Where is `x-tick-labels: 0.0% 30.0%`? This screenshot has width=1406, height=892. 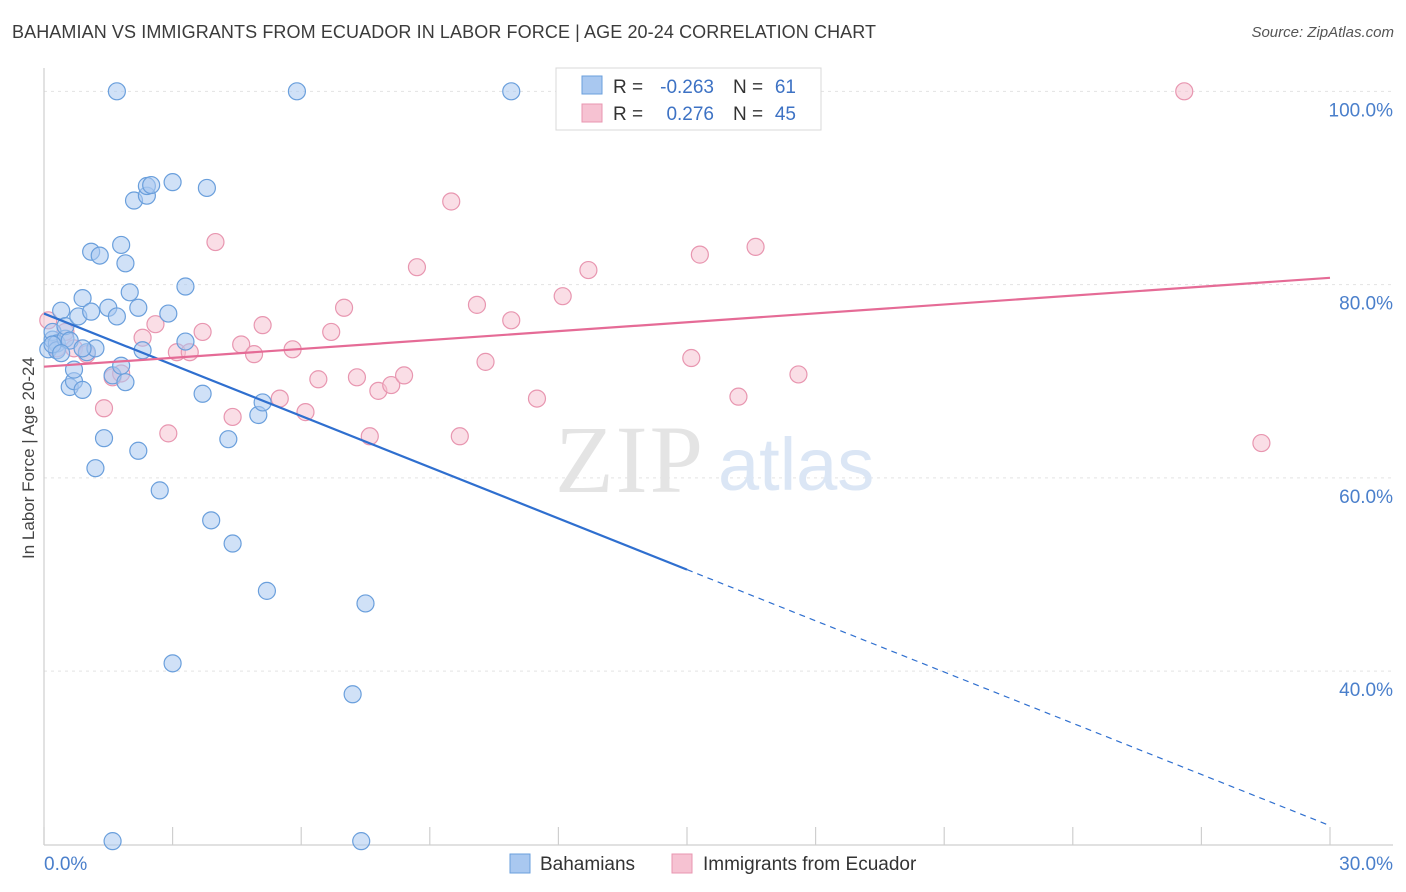 x-tick-labels: 0.0% 30.0% is located at coordinates (718, 864).